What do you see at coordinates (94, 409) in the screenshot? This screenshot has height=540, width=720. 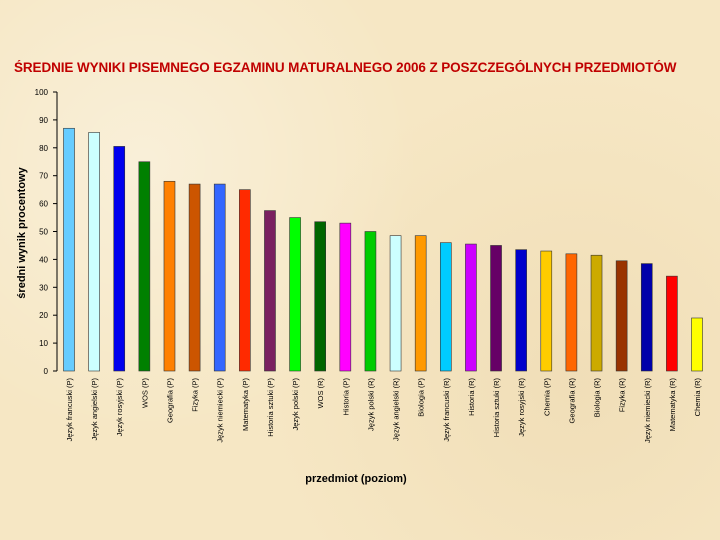 I see `x-tick-label: Język angielski (P)` at bounding box center [94, 409].